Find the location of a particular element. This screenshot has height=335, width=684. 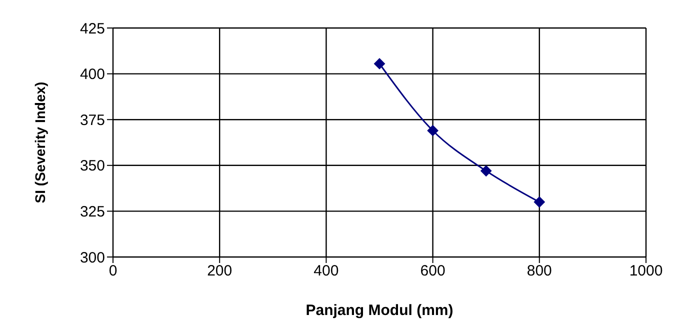

x-tick-label: 0 is located at coordinates (113, 271).